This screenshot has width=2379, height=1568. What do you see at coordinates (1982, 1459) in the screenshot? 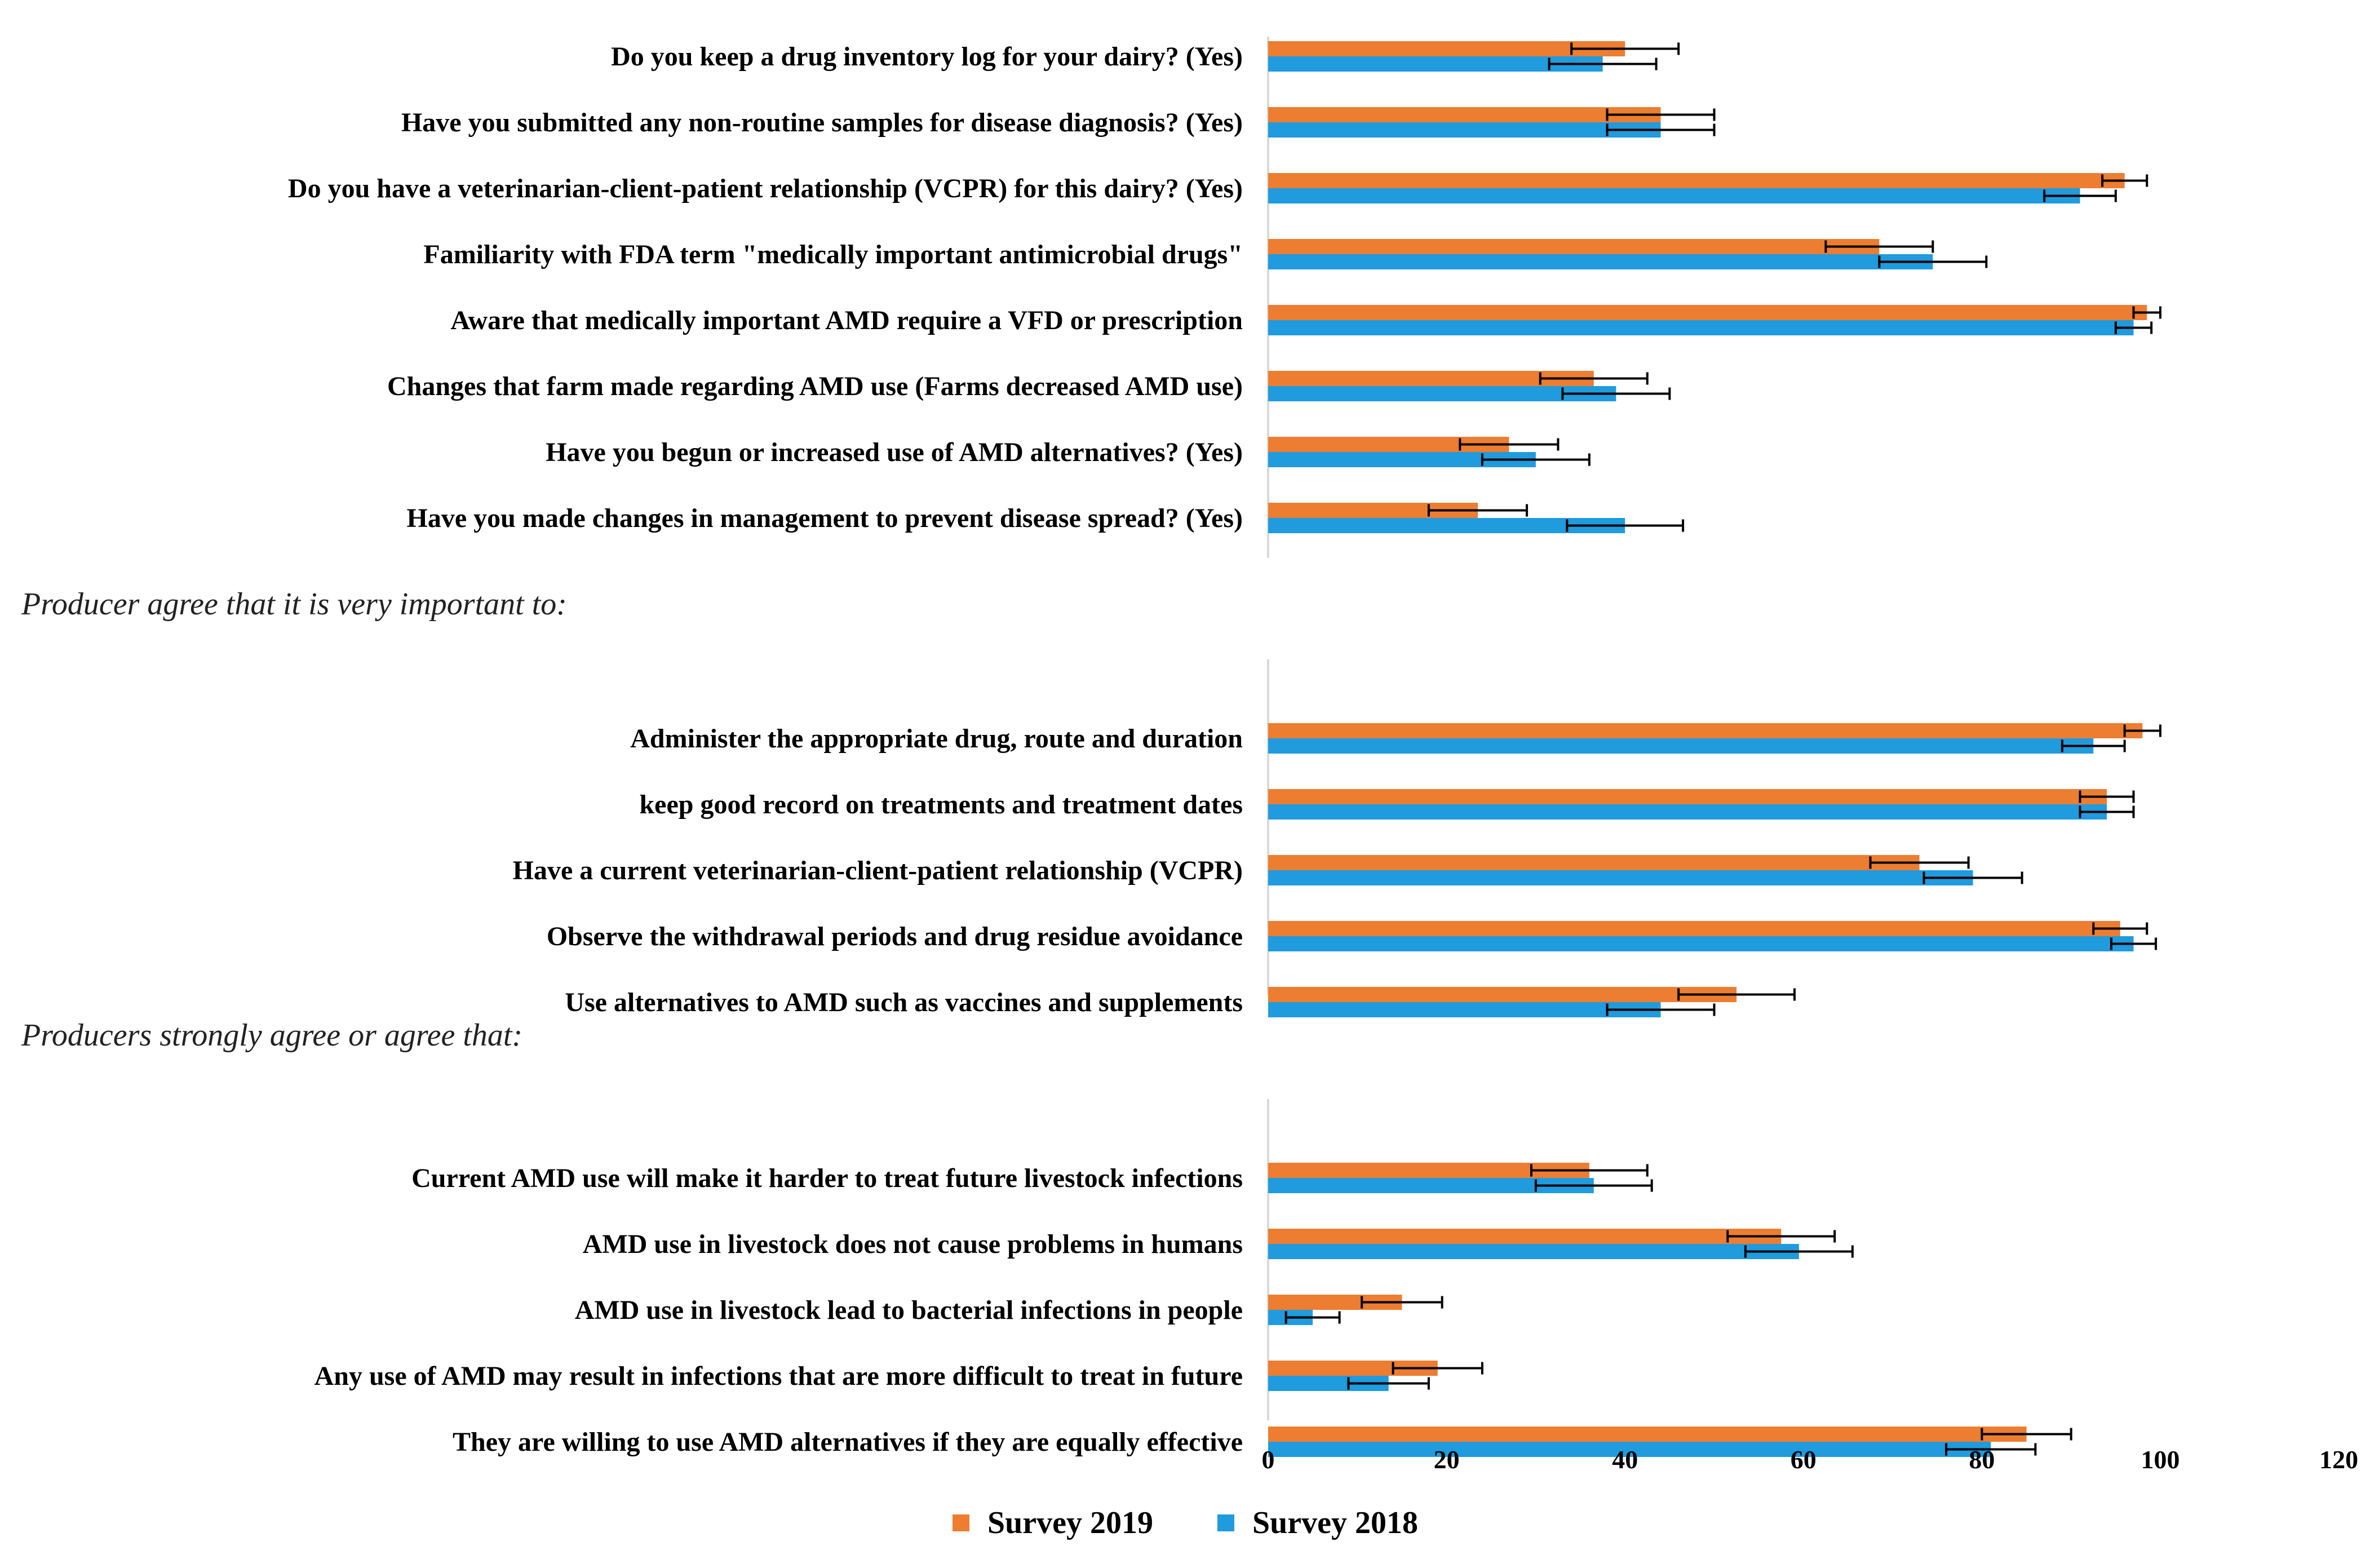
I see `x-tick-label: 80` at bounding box center [1982, 1459].